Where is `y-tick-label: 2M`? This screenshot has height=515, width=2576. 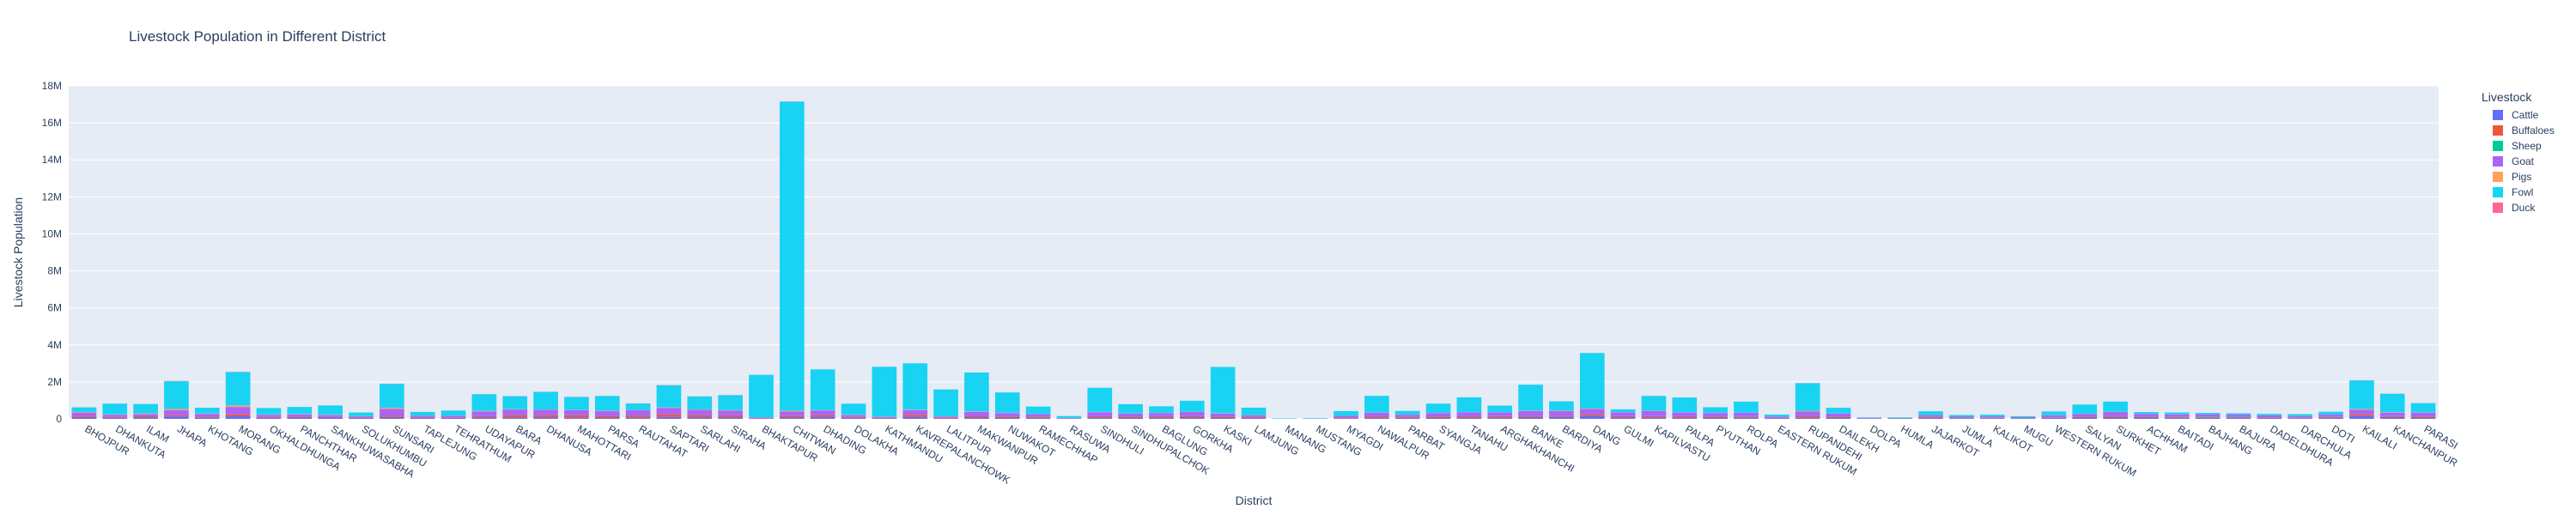 y-tick-label: 2M is located at coordinates (55, 382).